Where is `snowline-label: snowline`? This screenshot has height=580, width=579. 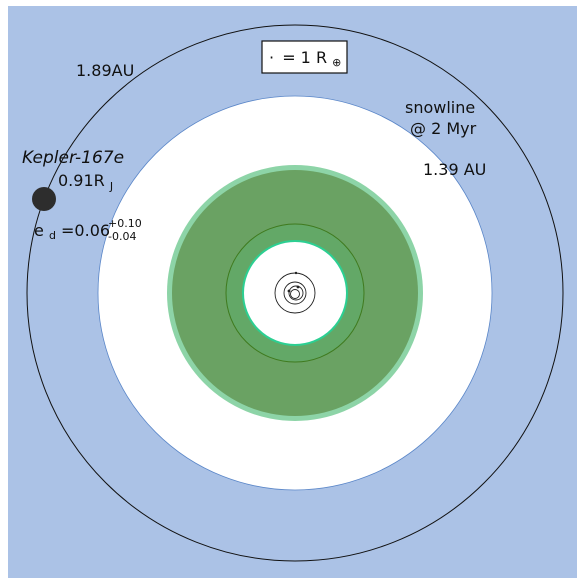 snowline-label: snowline is located at coordinates (440, 107).